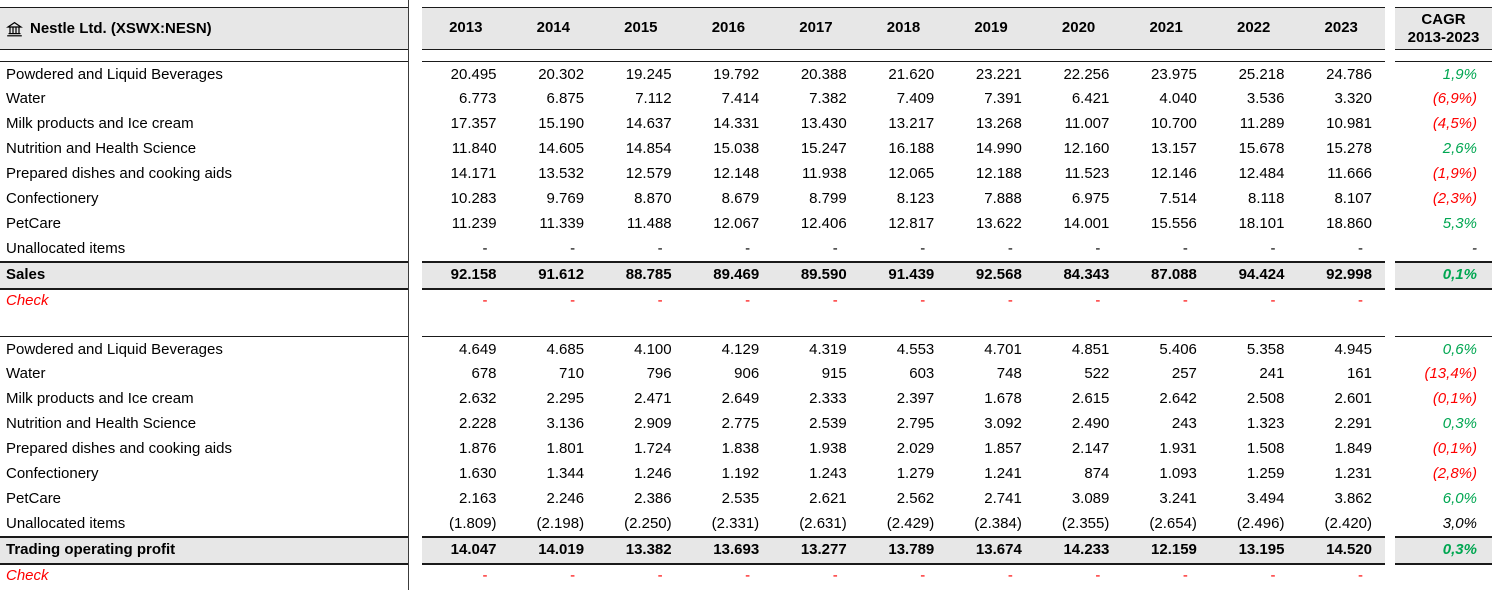 The height and width of the screenshot is (590, 1492). Describe the element at coordinates (746, 325) in the screenshot. I see `section-spacer` at that location.